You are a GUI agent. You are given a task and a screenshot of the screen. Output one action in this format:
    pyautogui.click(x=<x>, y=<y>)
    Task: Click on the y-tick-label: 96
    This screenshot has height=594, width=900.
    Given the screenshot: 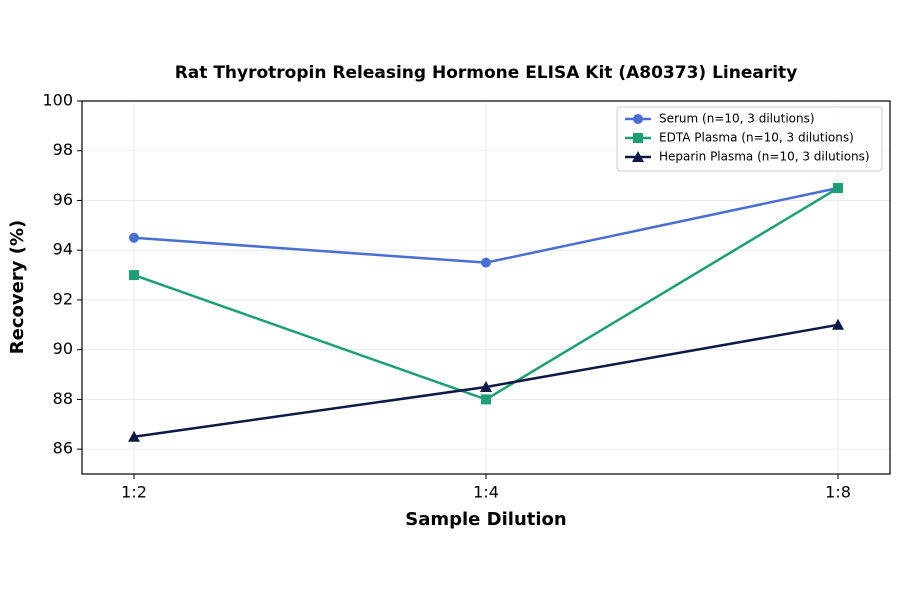 What is the action you would take?
    pyautogui.click(x=63, y=199)
    